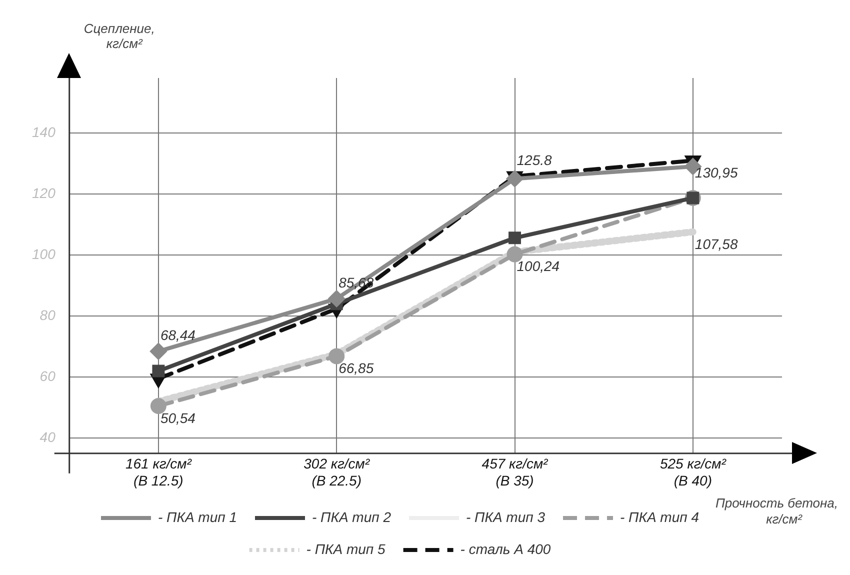 This screenshot has width=850, height=575. Describe the element at coordinates (44, 132) in the screenshot. I see `y-tick-label: 140` at that location.